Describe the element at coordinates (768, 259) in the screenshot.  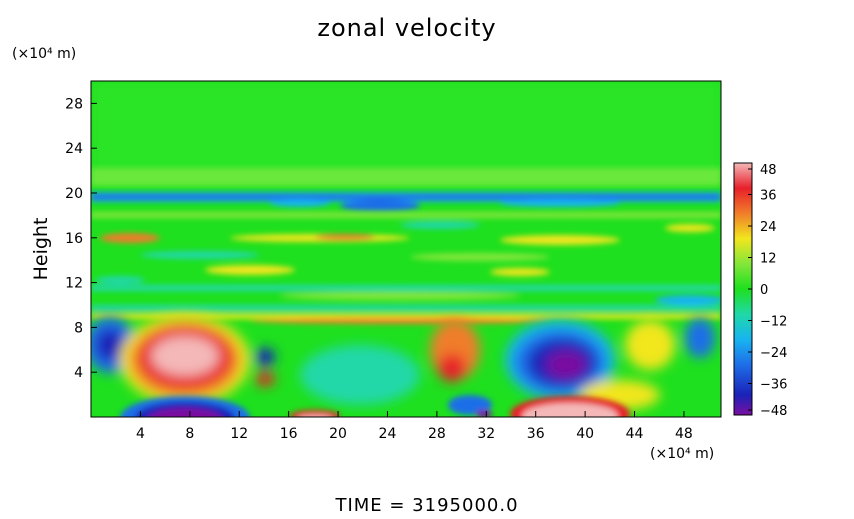
I see `colorbar-tick-label: 12` at that location.